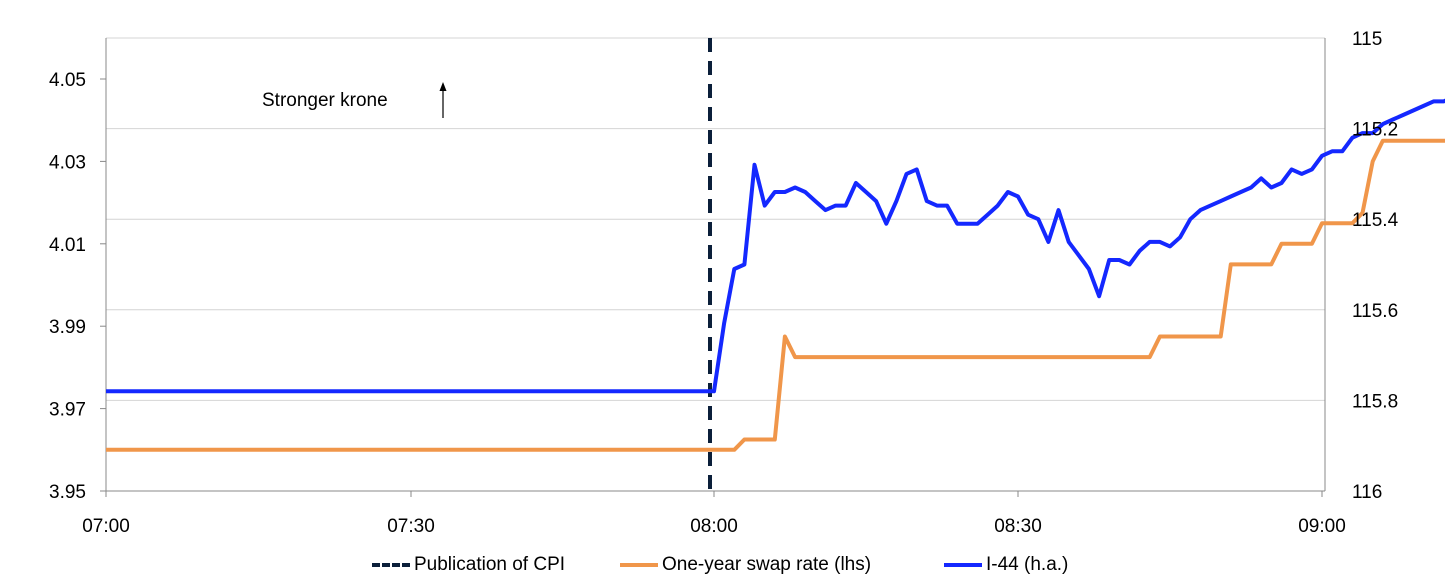 This screenshot has height=588, width=1445. Describe the element at coordinates (443, 86) in the screenshot. I see `arrow-head` at that location.